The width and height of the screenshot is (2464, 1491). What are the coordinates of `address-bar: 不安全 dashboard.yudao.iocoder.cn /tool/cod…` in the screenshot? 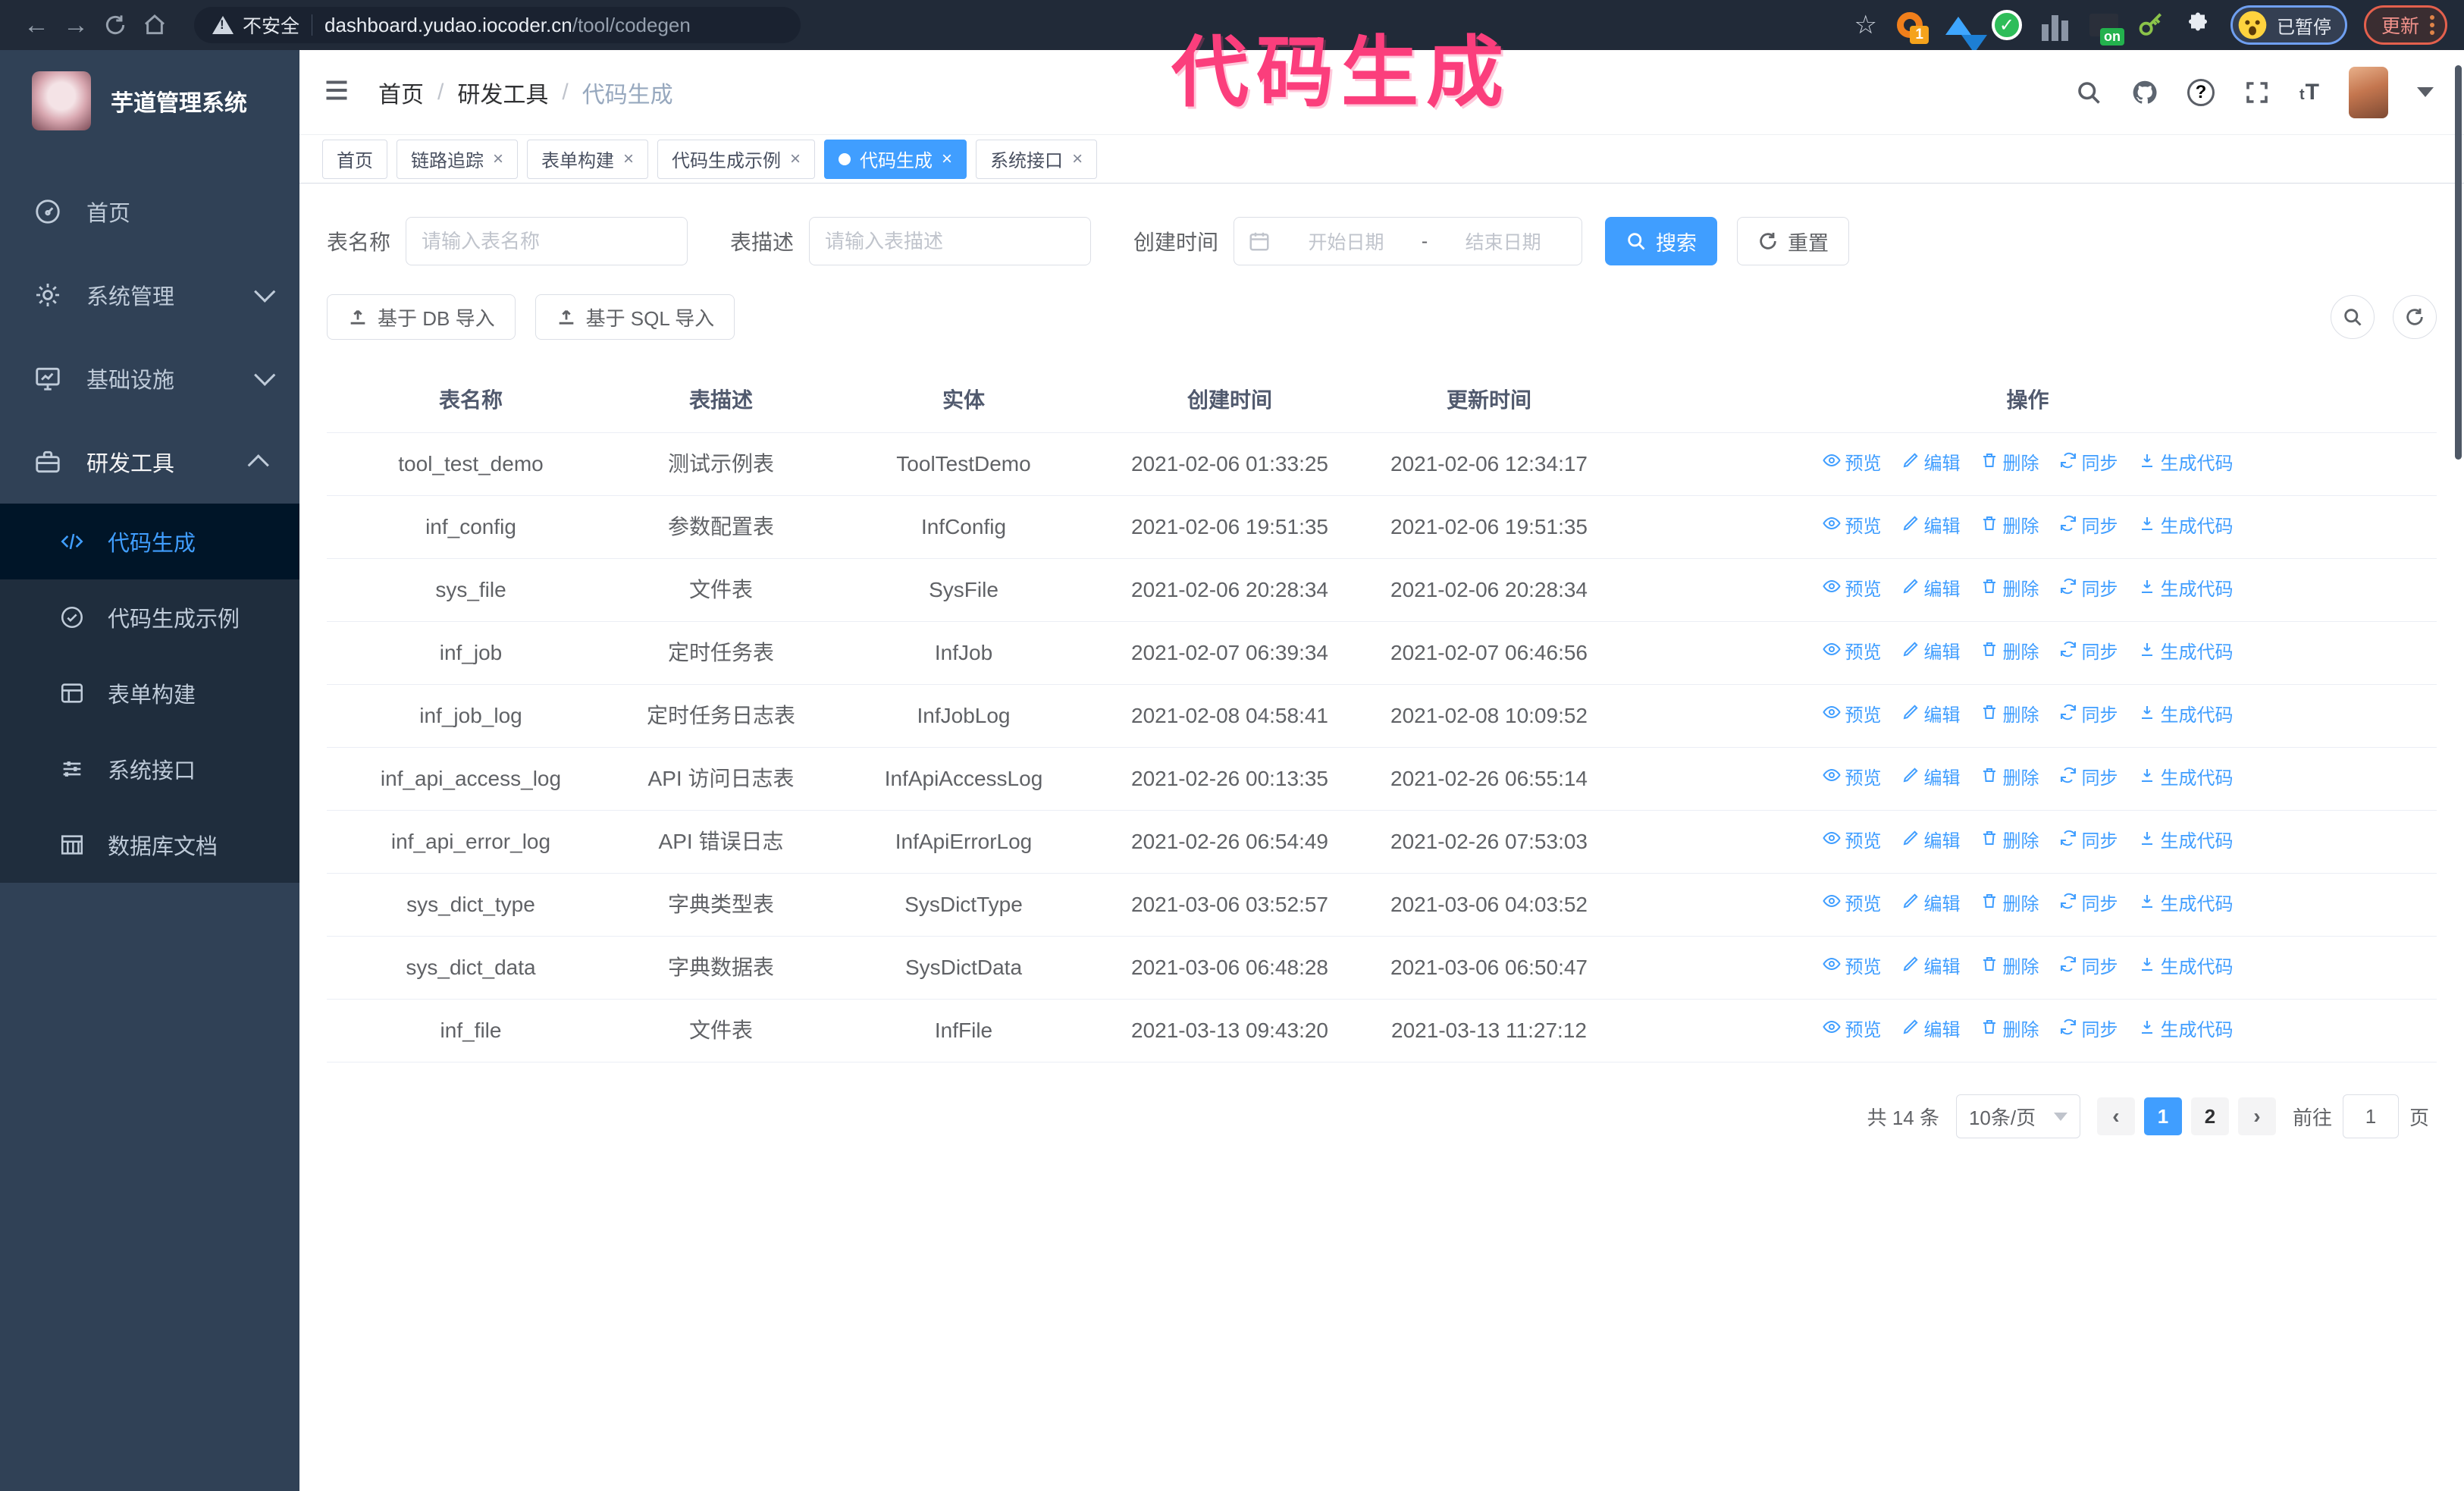 It's located at (498, 25).